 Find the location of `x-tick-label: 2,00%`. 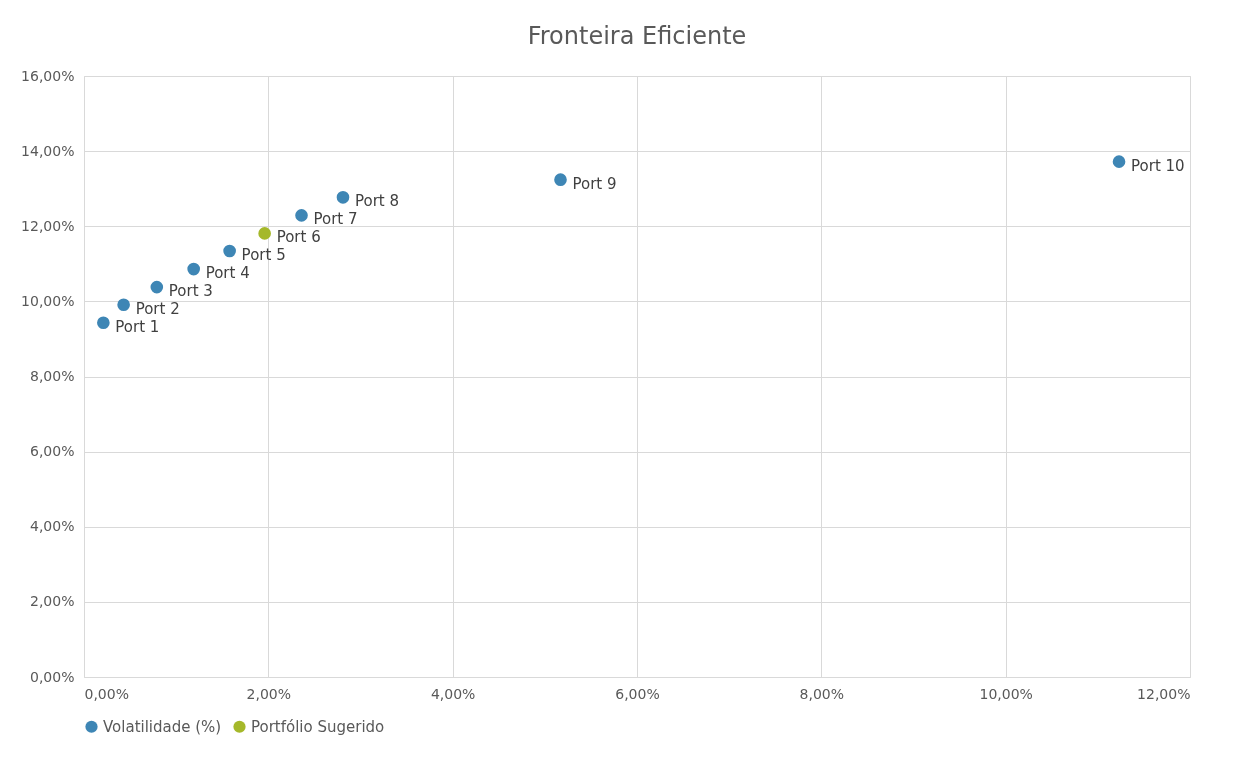

x-tick-label: 2,00% is located at coordinates (269, 693).